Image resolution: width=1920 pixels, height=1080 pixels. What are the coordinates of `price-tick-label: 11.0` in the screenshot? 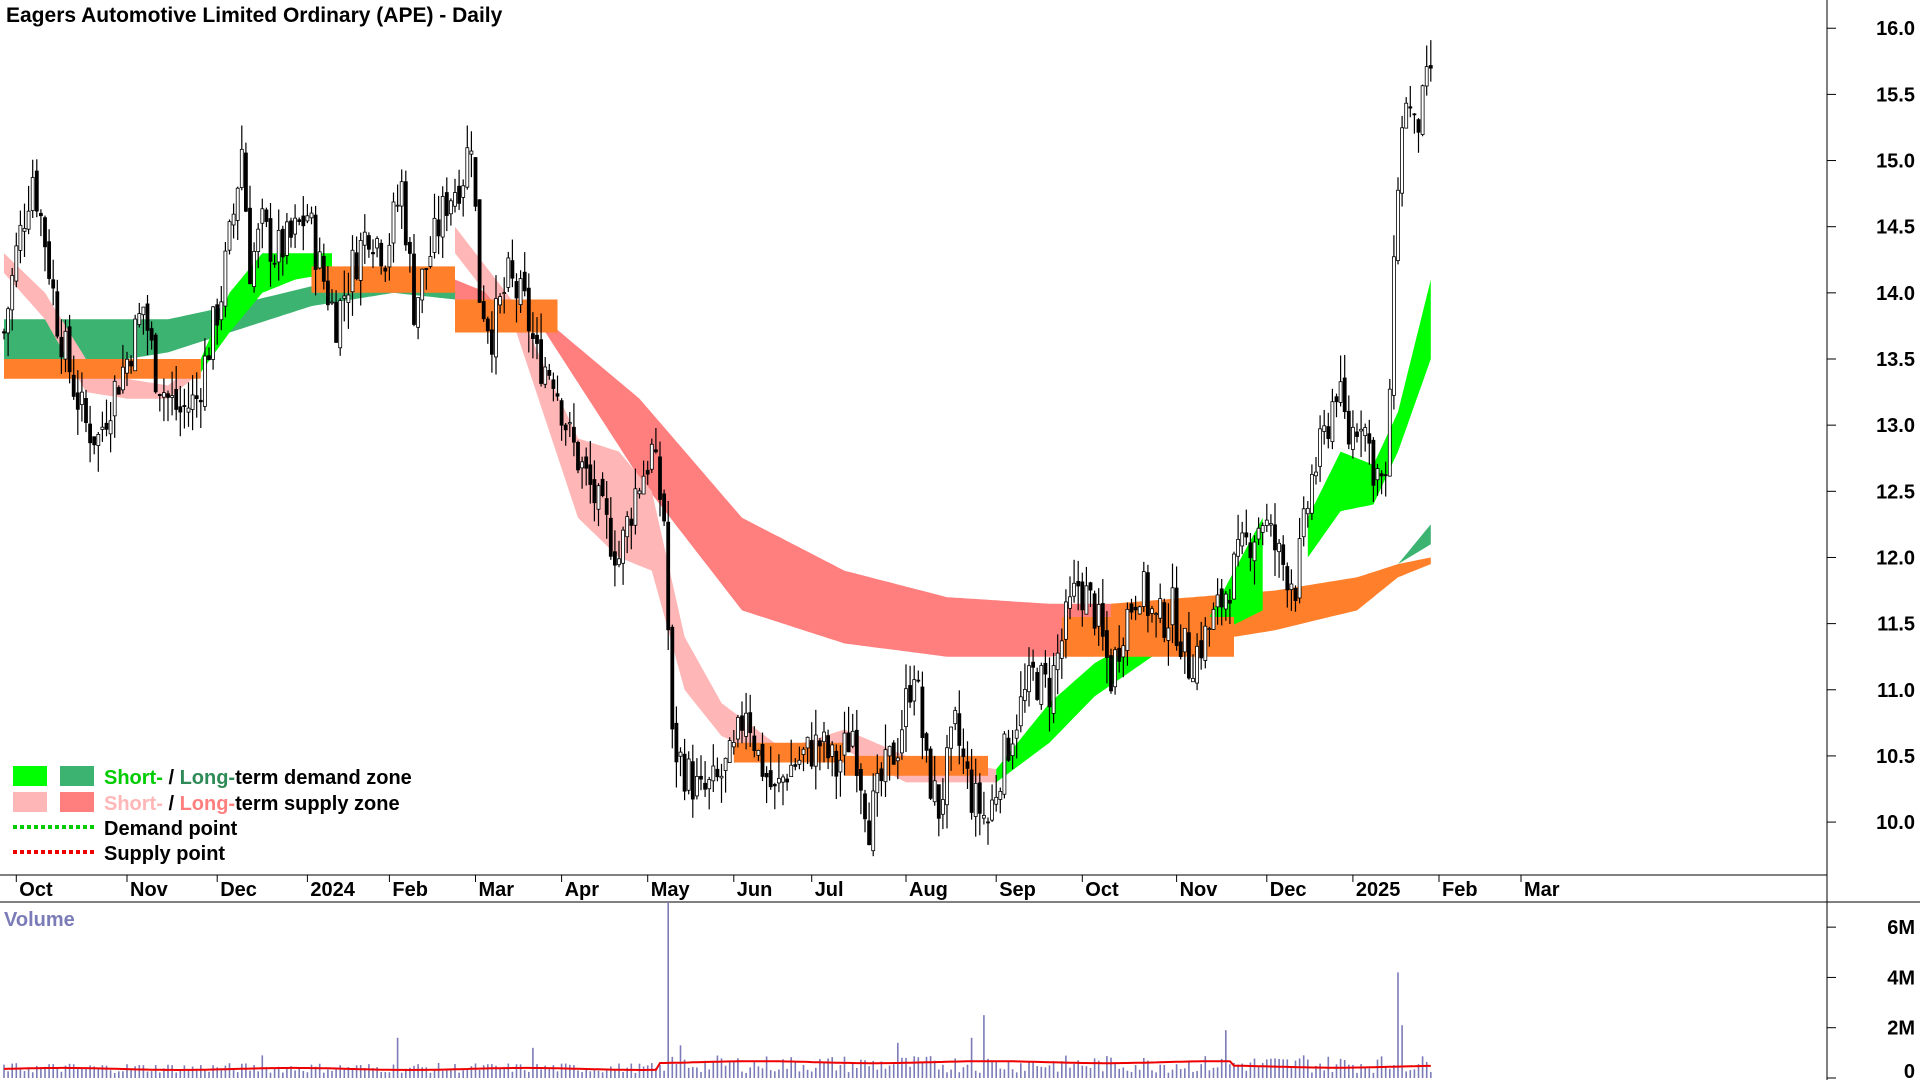 It's located at (1896, 691).